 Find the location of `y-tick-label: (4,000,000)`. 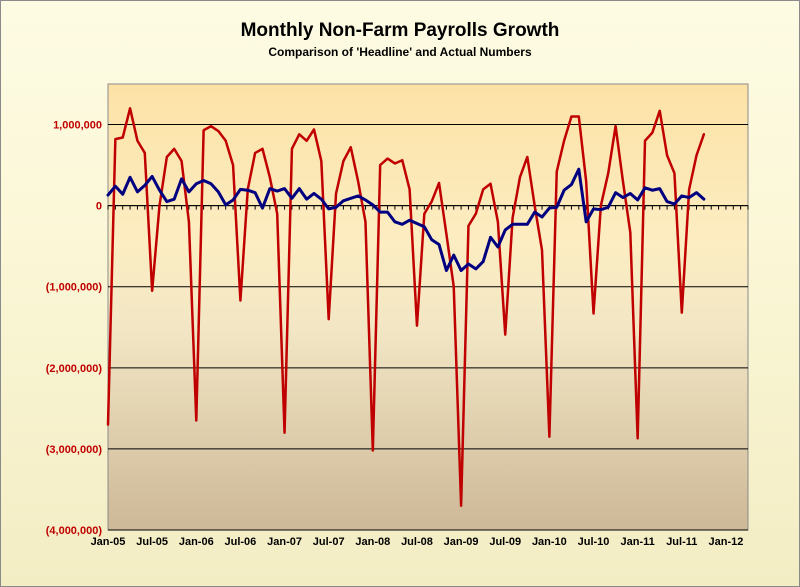

y-tick-label: (4,000,000) is located at coordinates (74, 531).